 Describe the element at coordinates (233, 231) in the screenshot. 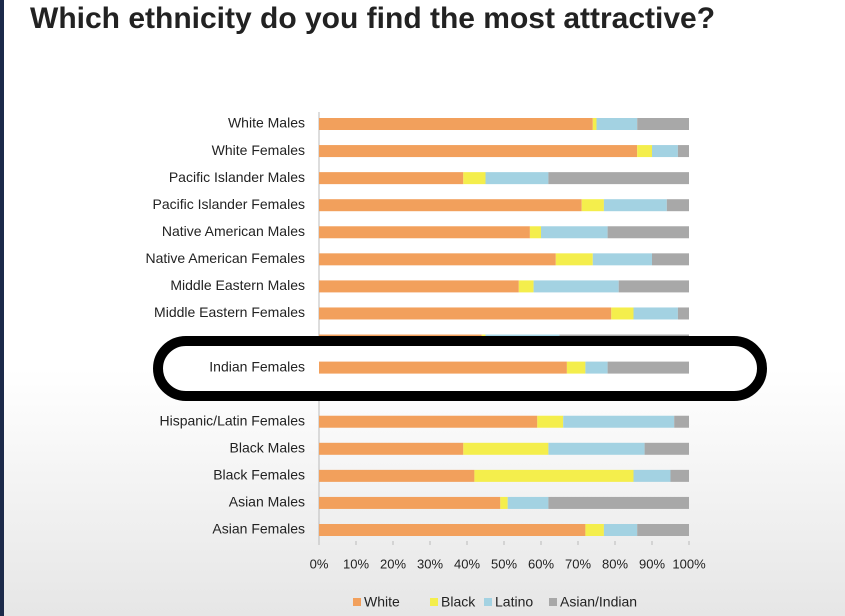

I see `category-label: Native American Males` at that location.